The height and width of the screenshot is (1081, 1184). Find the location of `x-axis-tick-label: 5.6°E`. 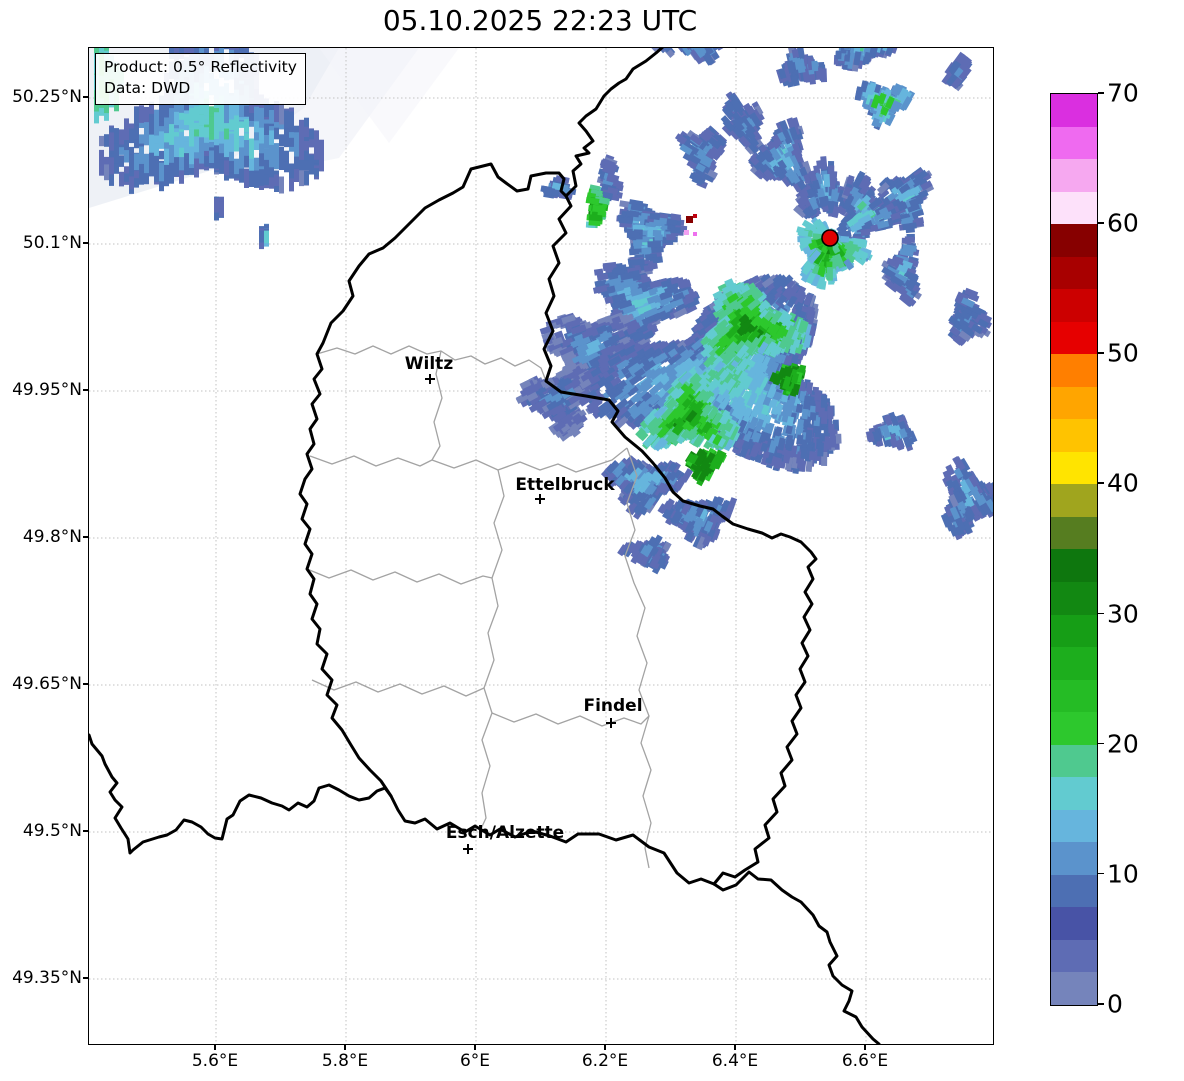

x-axis-tick-label: 5.6°E is located at coordinates (215, 1061).